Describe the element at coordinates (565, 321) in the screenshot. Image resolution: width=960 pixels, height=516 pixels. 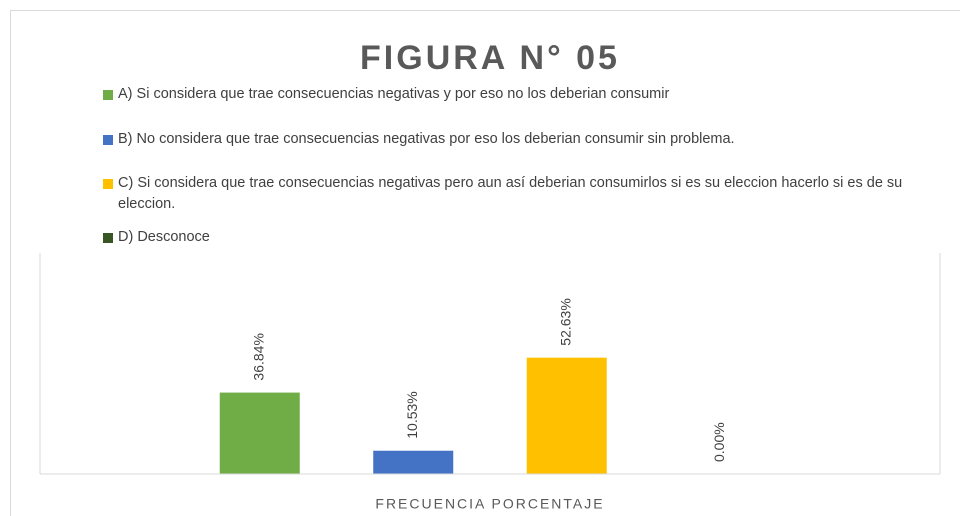
I see `data-label: 52.63%` at that location.